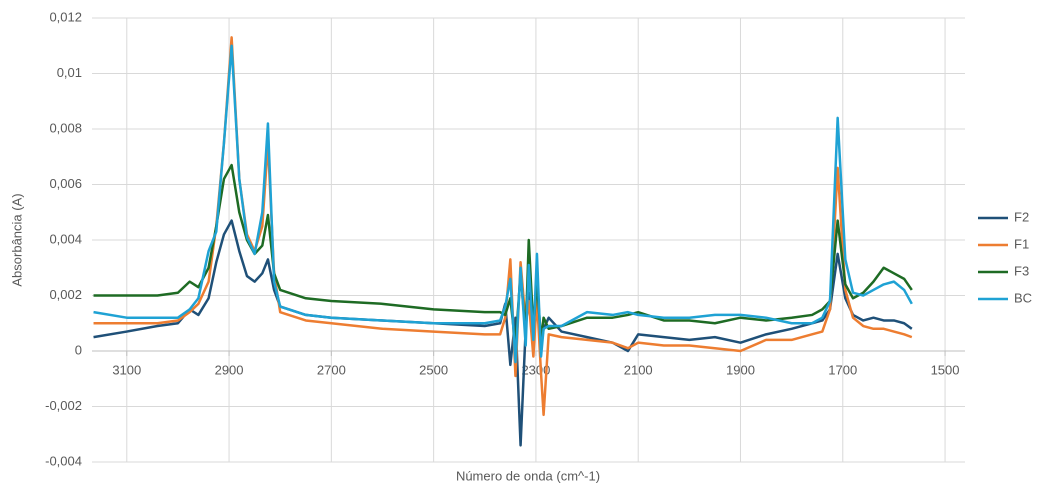 Image resolution: width=1038 pixels, height=485 pixels. Describe the element at coordinates (433, 369) in the screenshot. I see `x-tick-label: 2500` at that location.